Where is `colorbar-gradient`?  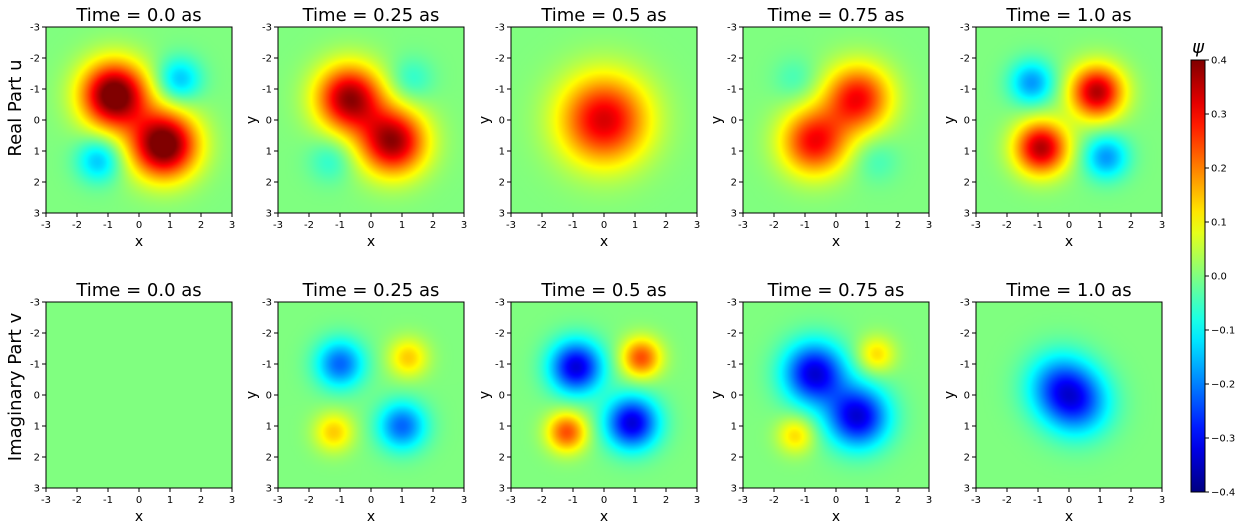 colorbar-gradient is located at coordinates (1198, 276).